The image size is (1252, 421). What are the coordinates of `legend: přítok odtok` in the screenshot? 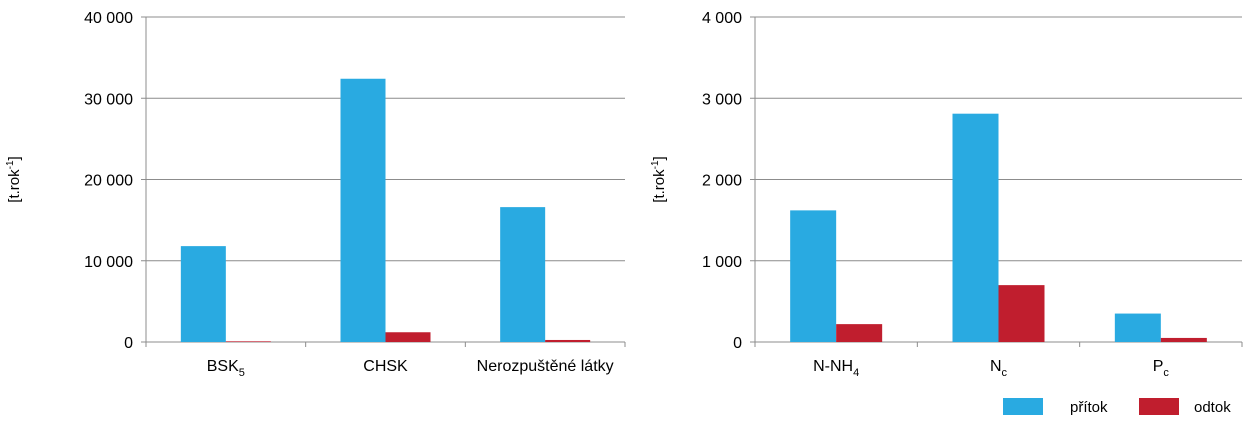 It's located at (1117, 407).